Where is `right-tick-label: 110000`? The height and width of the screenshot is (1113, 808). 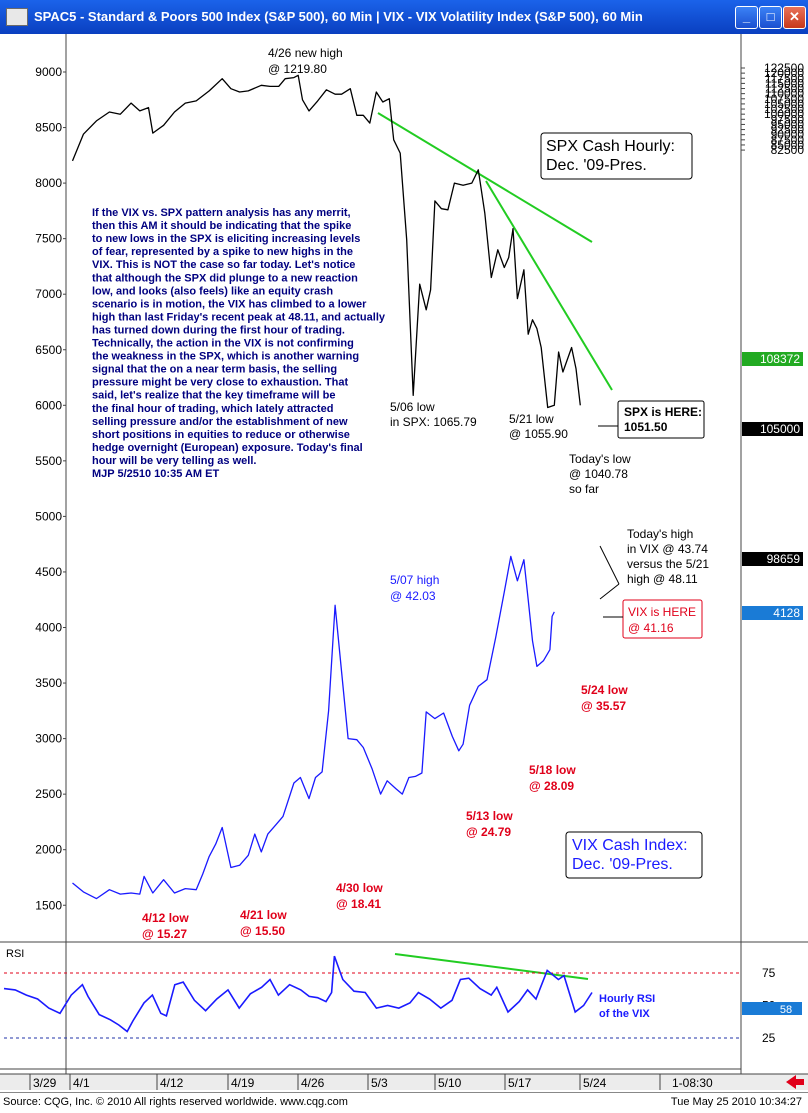
right-tick-label: 110000 is located at coordinates (784, 94).